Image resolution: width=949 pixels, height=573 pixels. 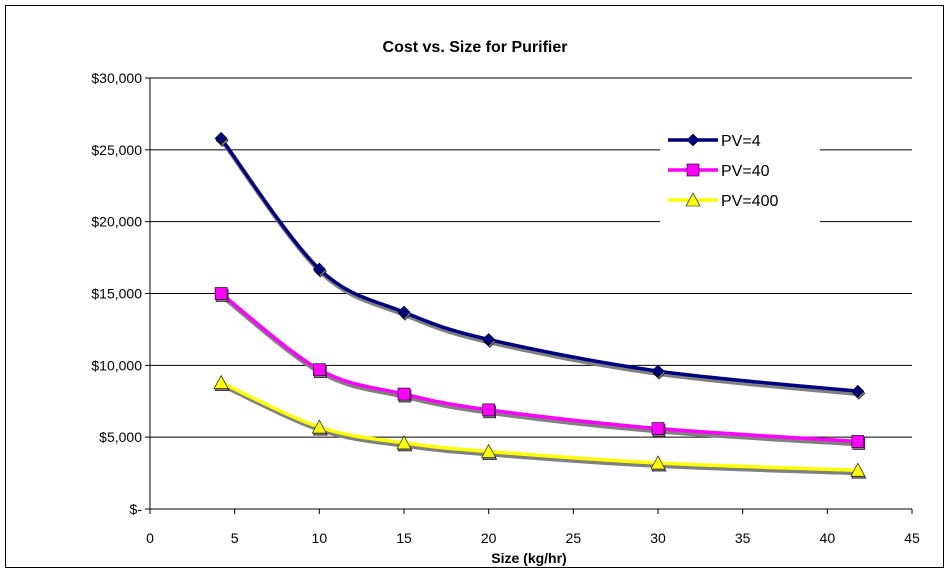 I want to click on y-tick-label: $5,000, so click(x=120, y=437).